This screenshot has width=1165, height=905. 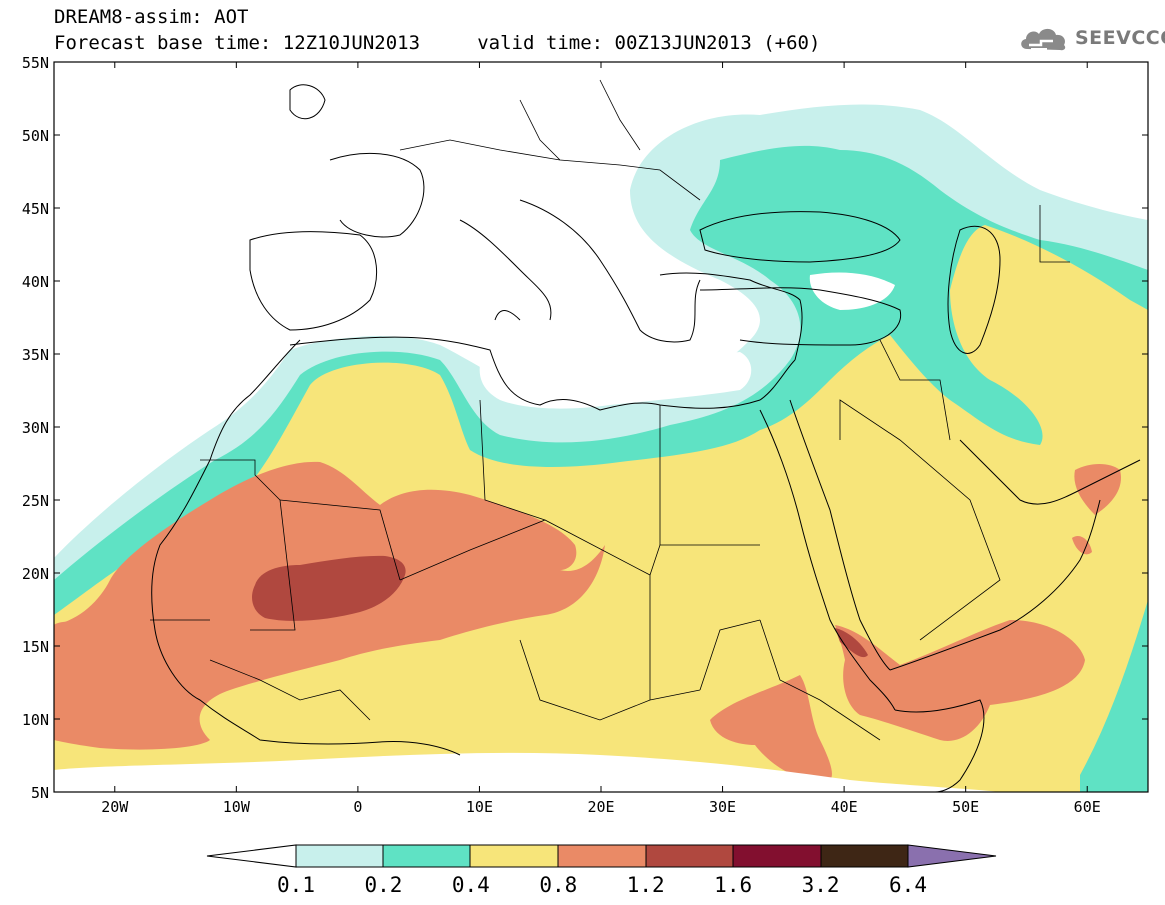 What do you see at coordinates (72, 640) in the screenshot?
I see `aot-band-0.8-wafrica` at bounding box center [72, 640].